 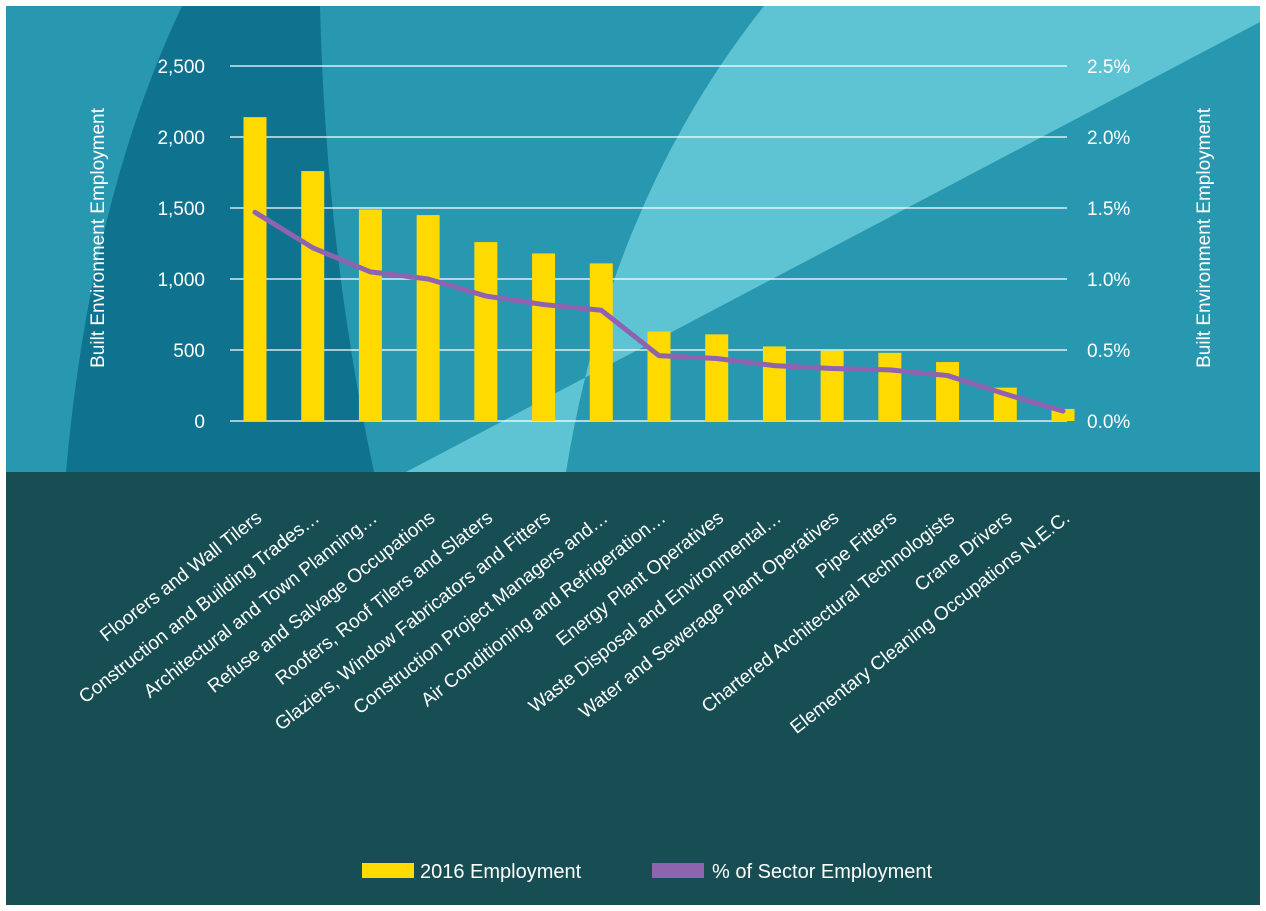 I want to click on legend-item-line: % of Sector Employment, so click(x=792, y=872).